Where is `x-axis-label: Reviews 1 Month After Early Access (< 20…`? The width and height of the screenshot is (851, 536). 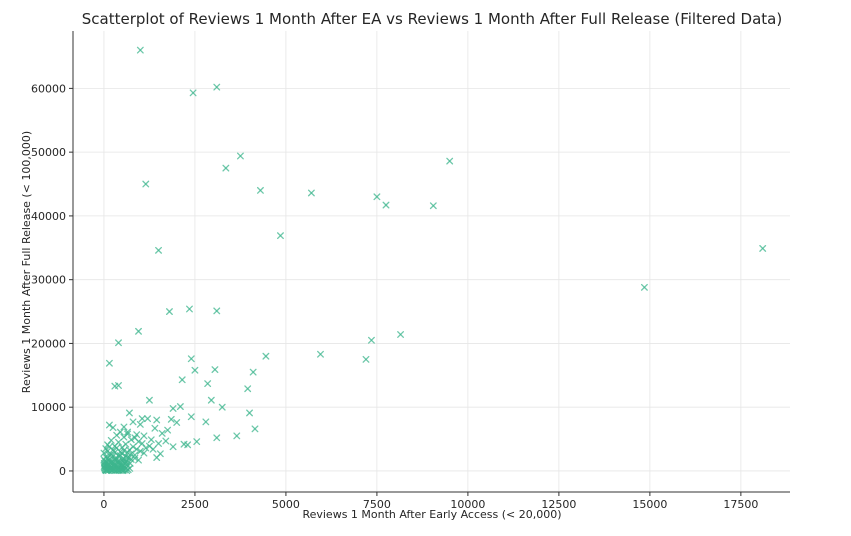
x-axis-label: Reviews 1 Month After Early Access (< 20… is located at coordinates (431, 514).